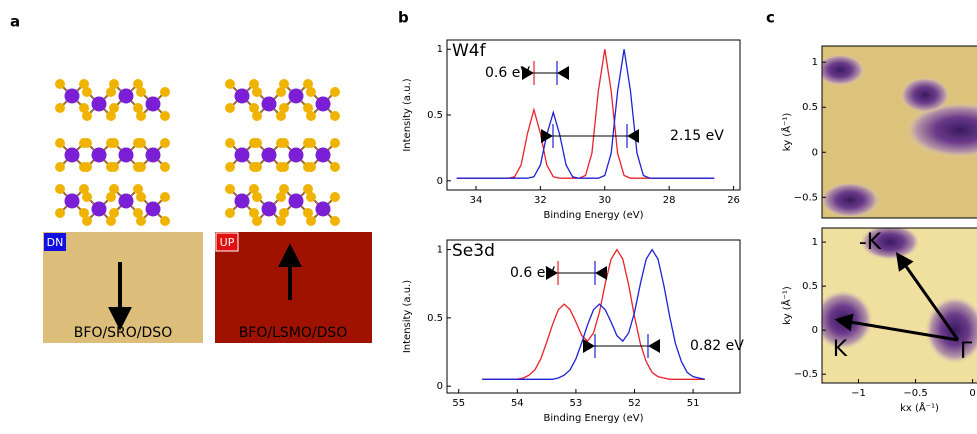  Describe the element at coordinates (899, 132) in the screenshot. I see `arpes-map` at that location.